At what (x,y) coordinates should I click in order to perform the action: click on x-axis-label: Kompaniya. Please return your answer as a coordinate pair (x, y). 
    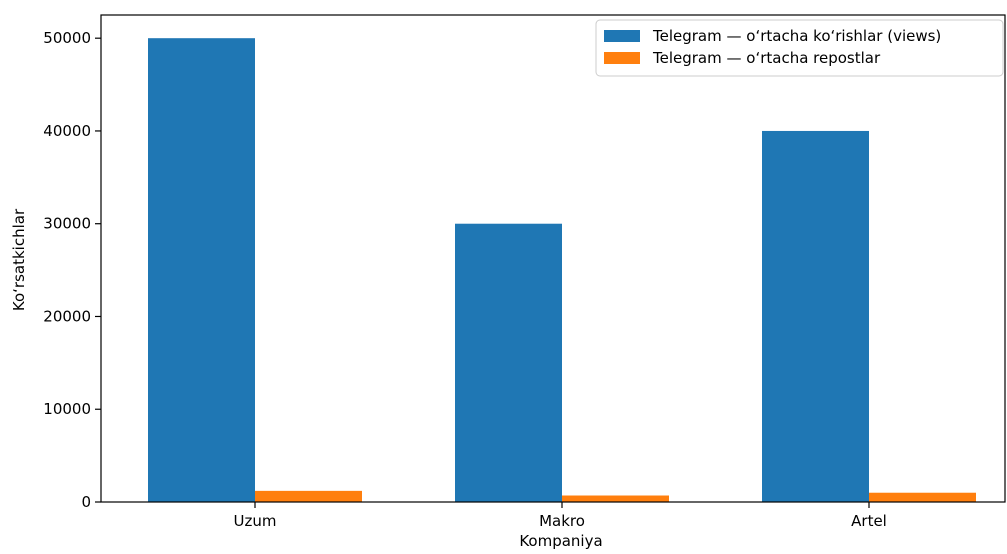
    Looking at the image, I should click on (560, 541).